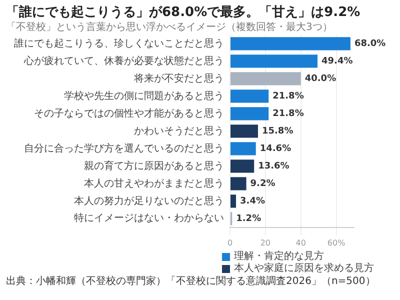 This screenshot has height=300, width=400. I want to click on x-tick-label: 60%, so click(336, 243).